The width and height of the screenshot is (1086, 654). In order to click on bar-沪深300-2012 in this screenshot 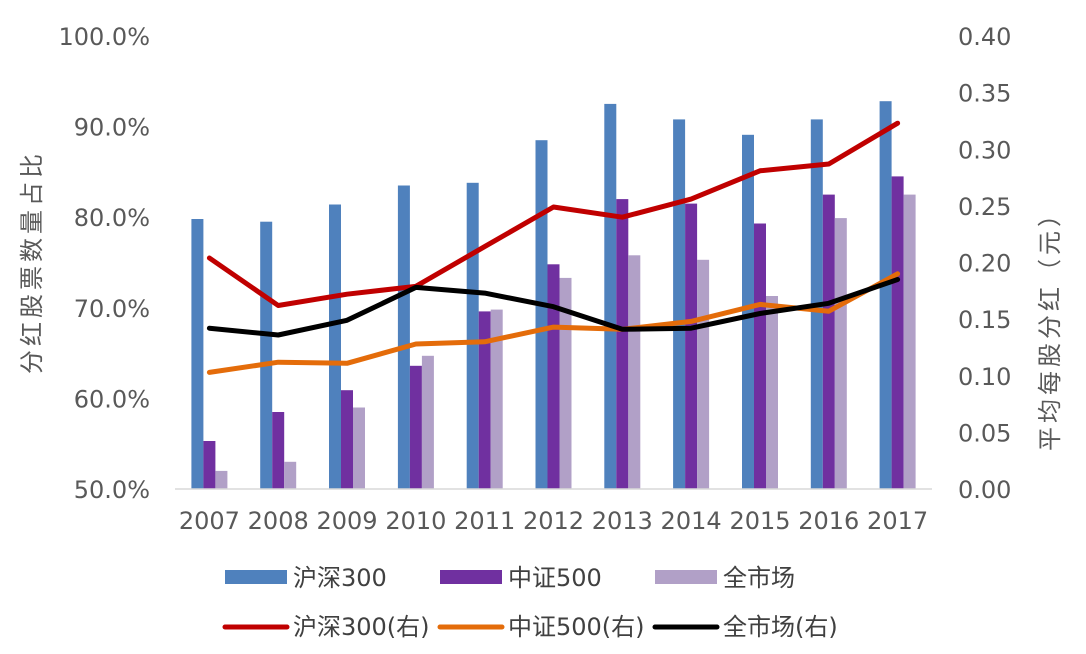, I will do `click(541, 314)`.